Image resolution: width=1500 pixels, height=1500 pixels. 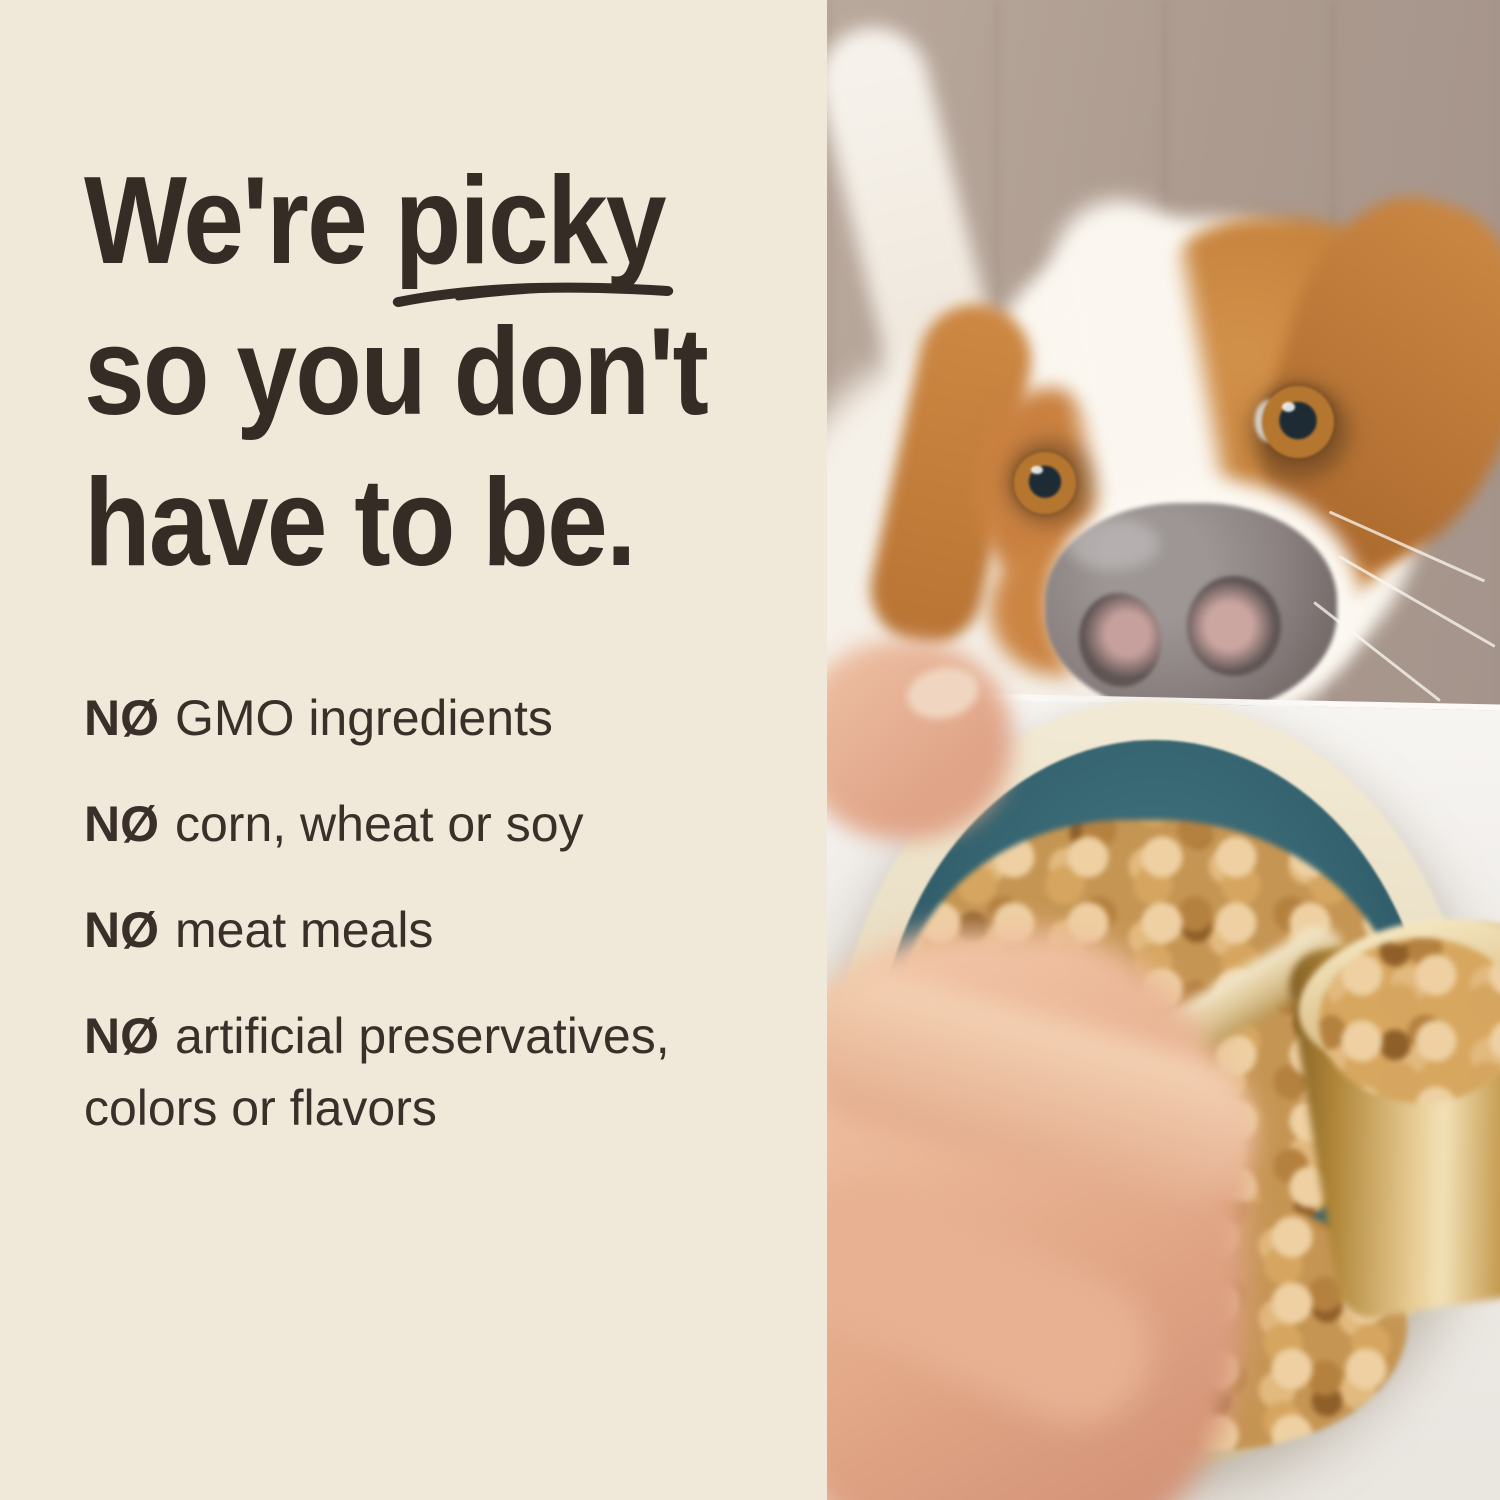 I want to click on headline-line-2: so you don't, so click(x=396, y=372).